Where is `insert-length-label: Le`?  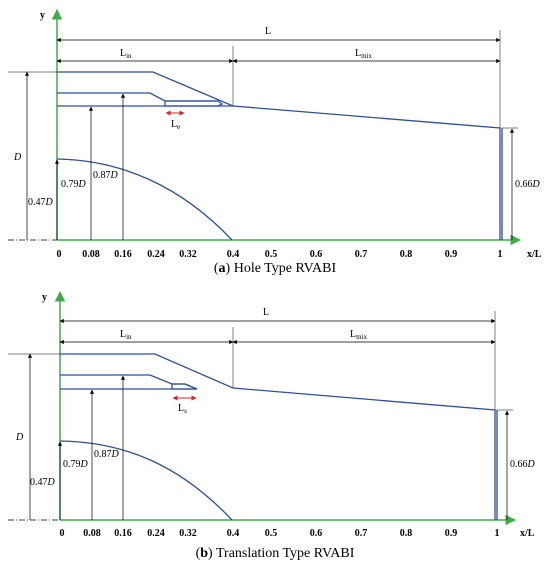 insert-length-label: Le is located at coordinates (175, 125).